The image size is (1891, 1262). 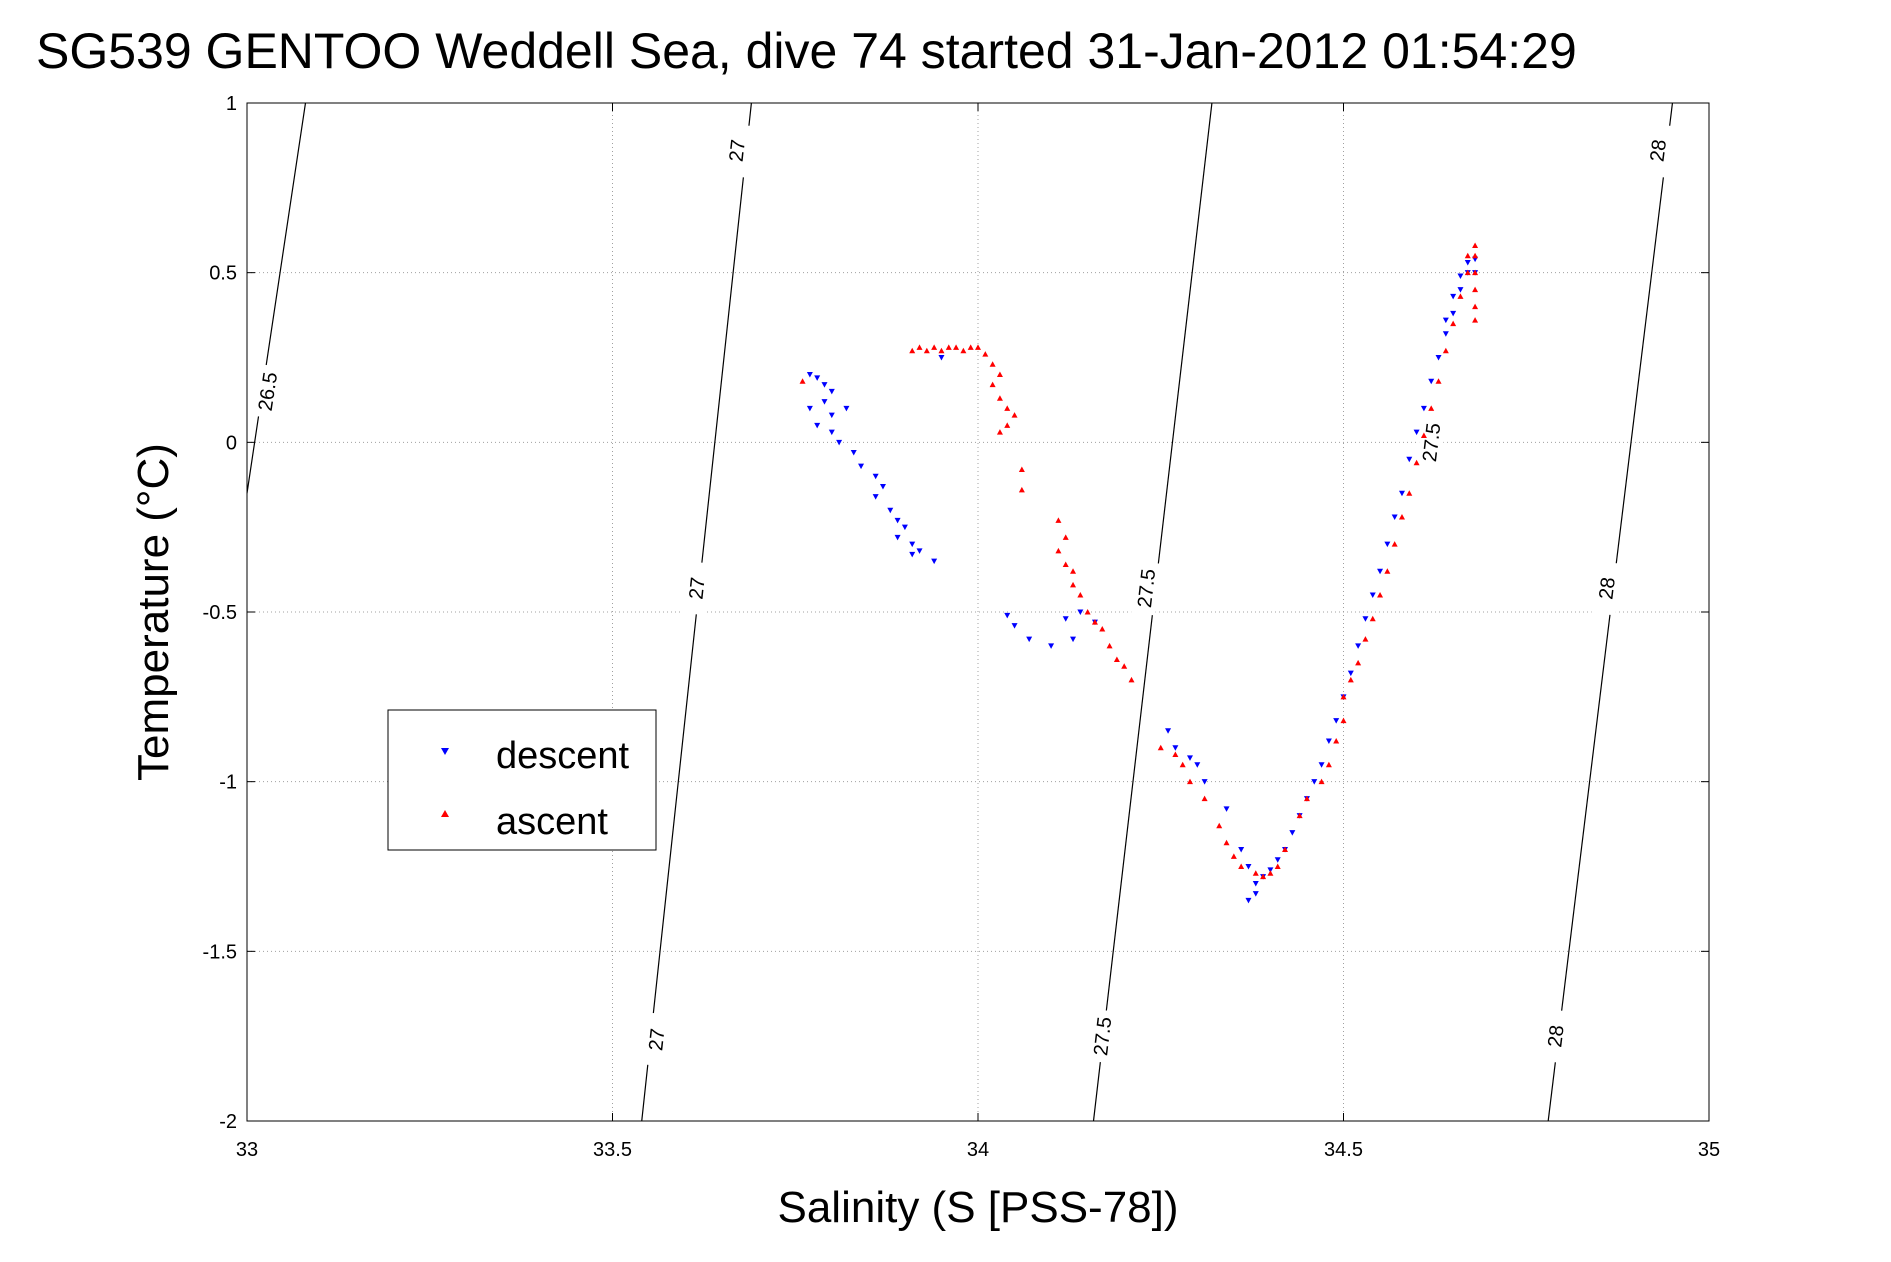 I want to click on density-contour-26.5, so click(x=276, y=298).